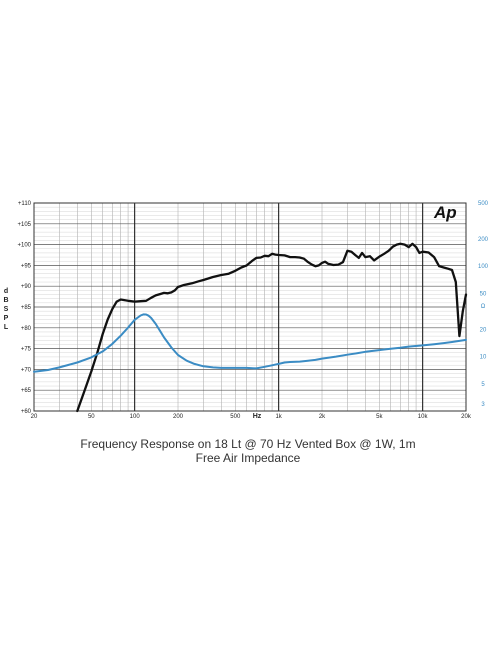  I want to click on y-tick-label: +65, so click(26, 391).